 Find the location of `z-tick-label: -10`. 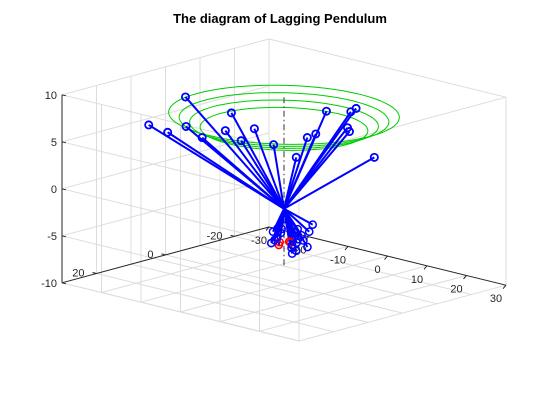

z-tick-label: -10 is located at coordinates (49, 284).